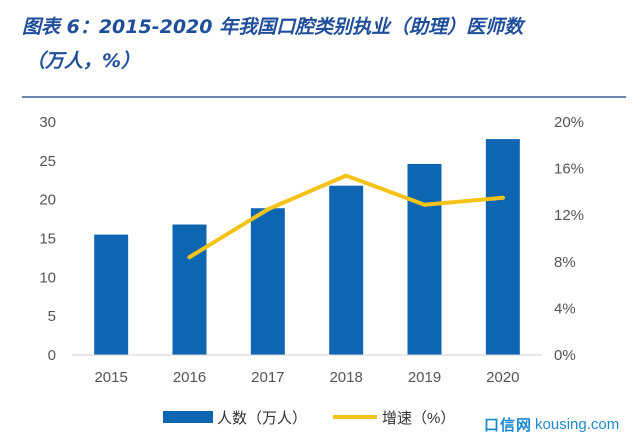  I want to click on growth-point-2016, so click(189, 257).